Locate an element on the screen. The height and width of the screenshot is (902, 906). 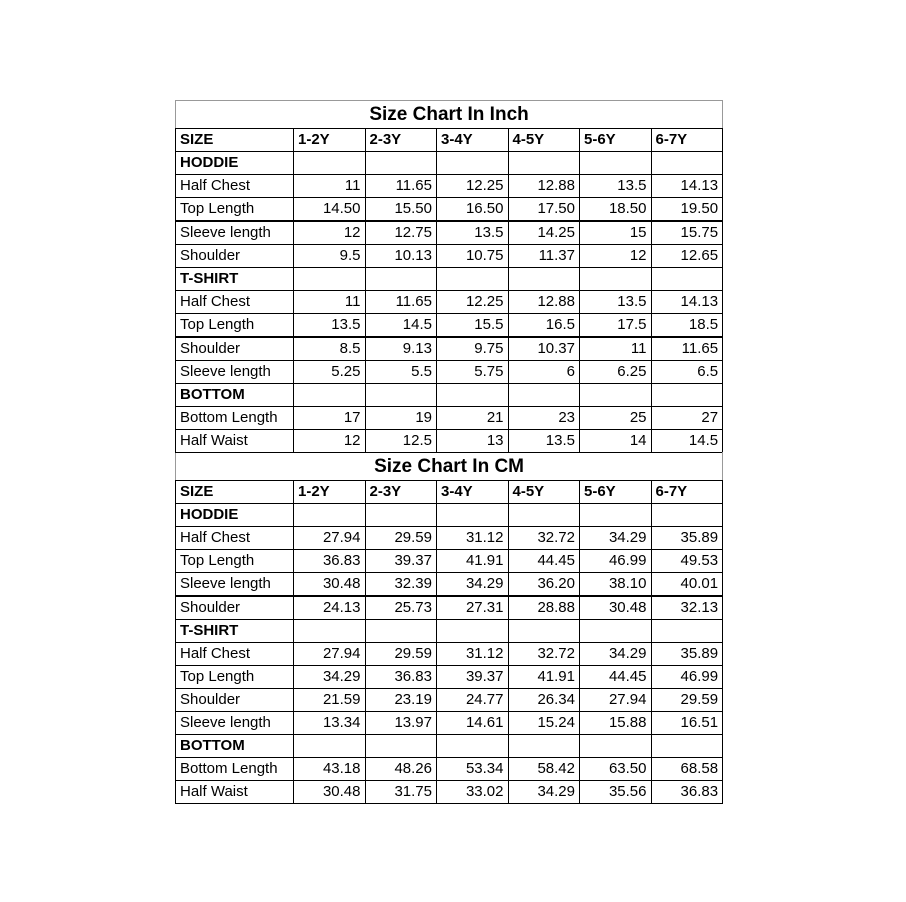
value-cell: 68.58 is located at coordinates (687, 769).